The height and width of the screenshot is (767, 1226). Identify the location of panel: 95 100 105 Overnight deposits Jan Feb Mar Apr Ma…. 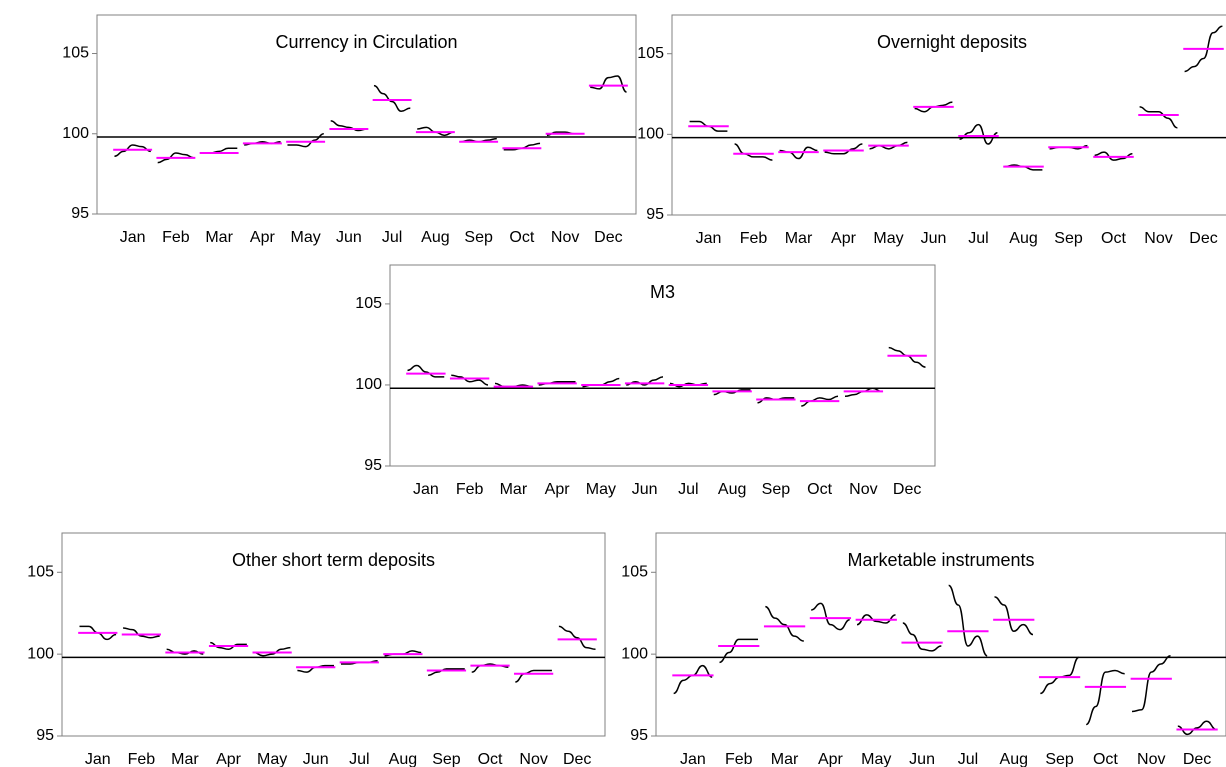
(931, 130).